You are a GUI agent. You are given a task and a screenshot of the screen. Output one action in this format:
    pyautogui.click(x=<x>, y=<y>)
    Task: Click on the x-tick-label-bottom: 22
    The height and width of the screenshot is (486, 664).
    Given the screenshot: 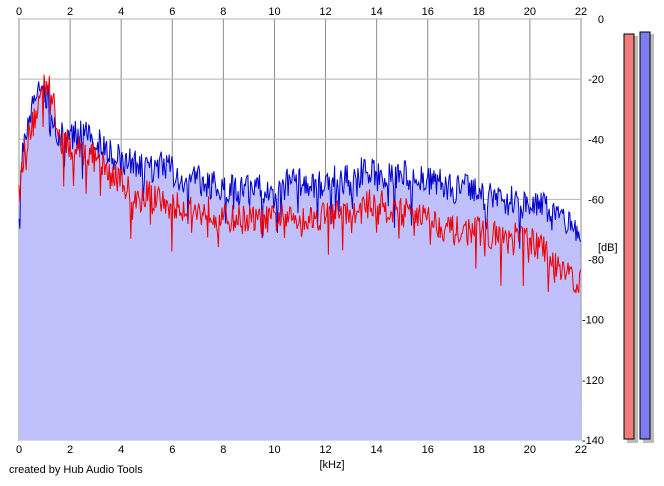 What is the action you would take?
    pyautogui.click(x=581, y=450)
    